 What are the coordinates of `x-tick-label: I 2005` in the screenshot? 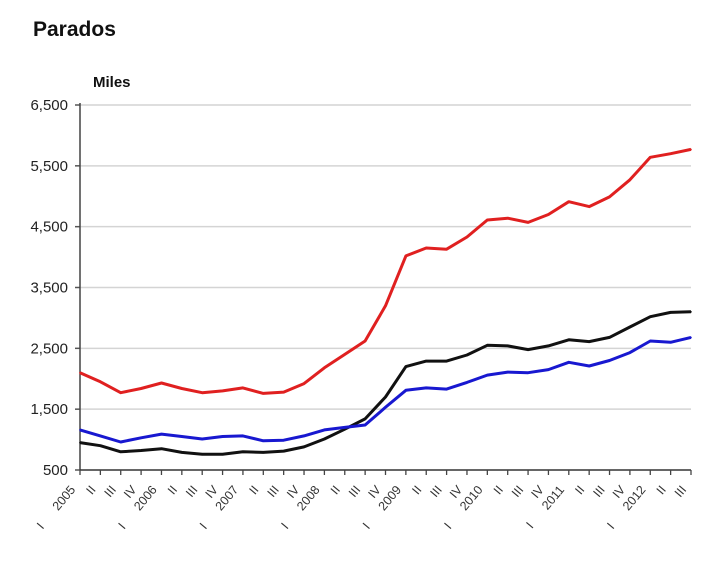 It's located at (56, 507).